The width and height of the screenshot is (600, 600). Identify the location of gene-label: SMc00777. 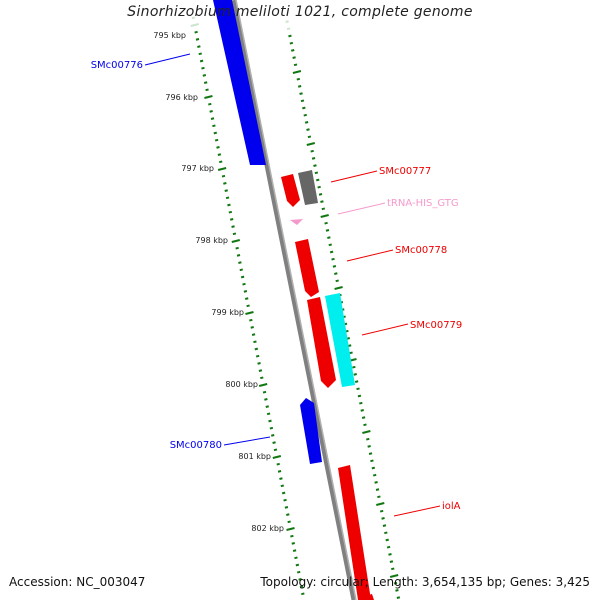
(405, 171).